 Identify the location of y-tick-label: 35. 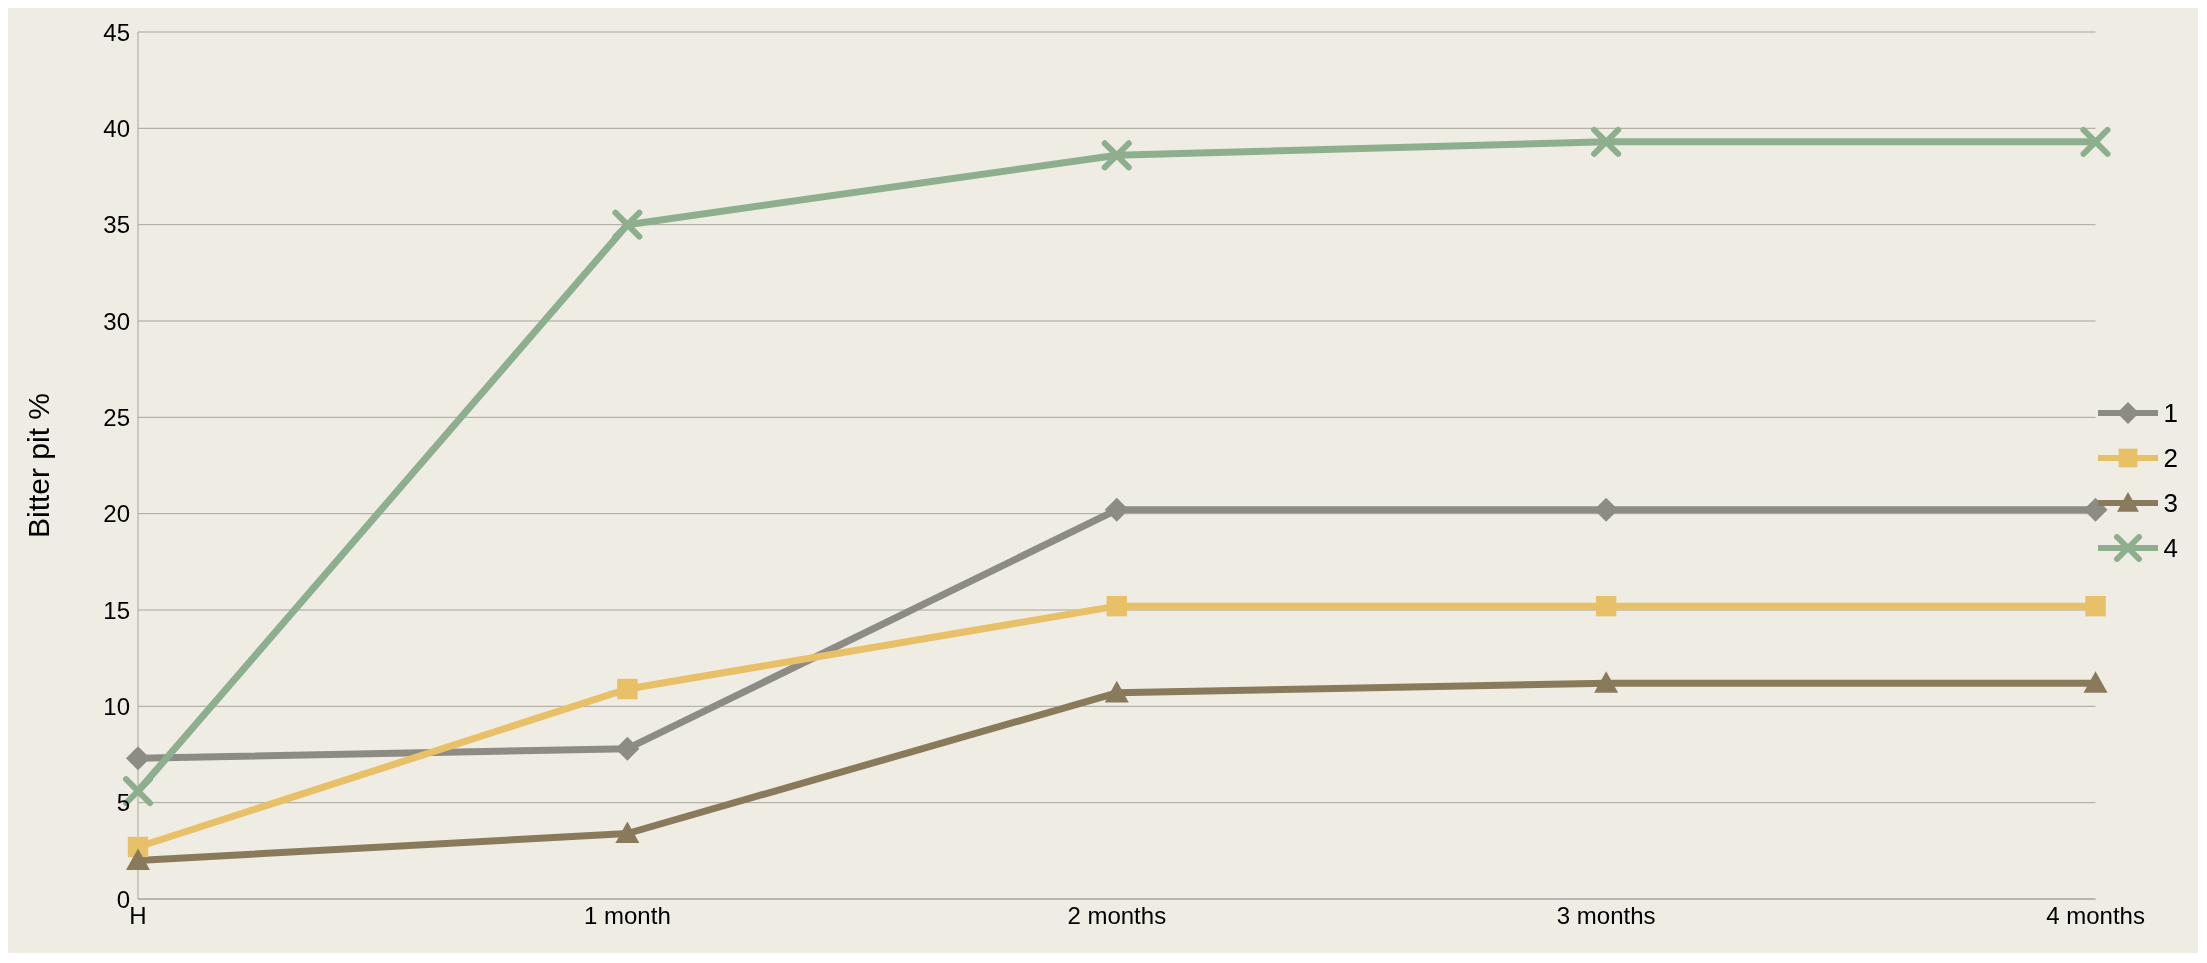
(116, 225).